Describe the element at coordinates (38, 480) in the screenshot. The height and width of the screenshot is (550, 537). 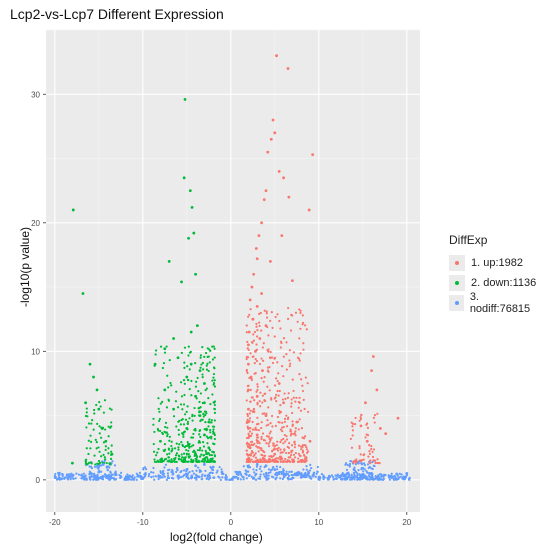
I see `y-tick-label: 0` at that location.